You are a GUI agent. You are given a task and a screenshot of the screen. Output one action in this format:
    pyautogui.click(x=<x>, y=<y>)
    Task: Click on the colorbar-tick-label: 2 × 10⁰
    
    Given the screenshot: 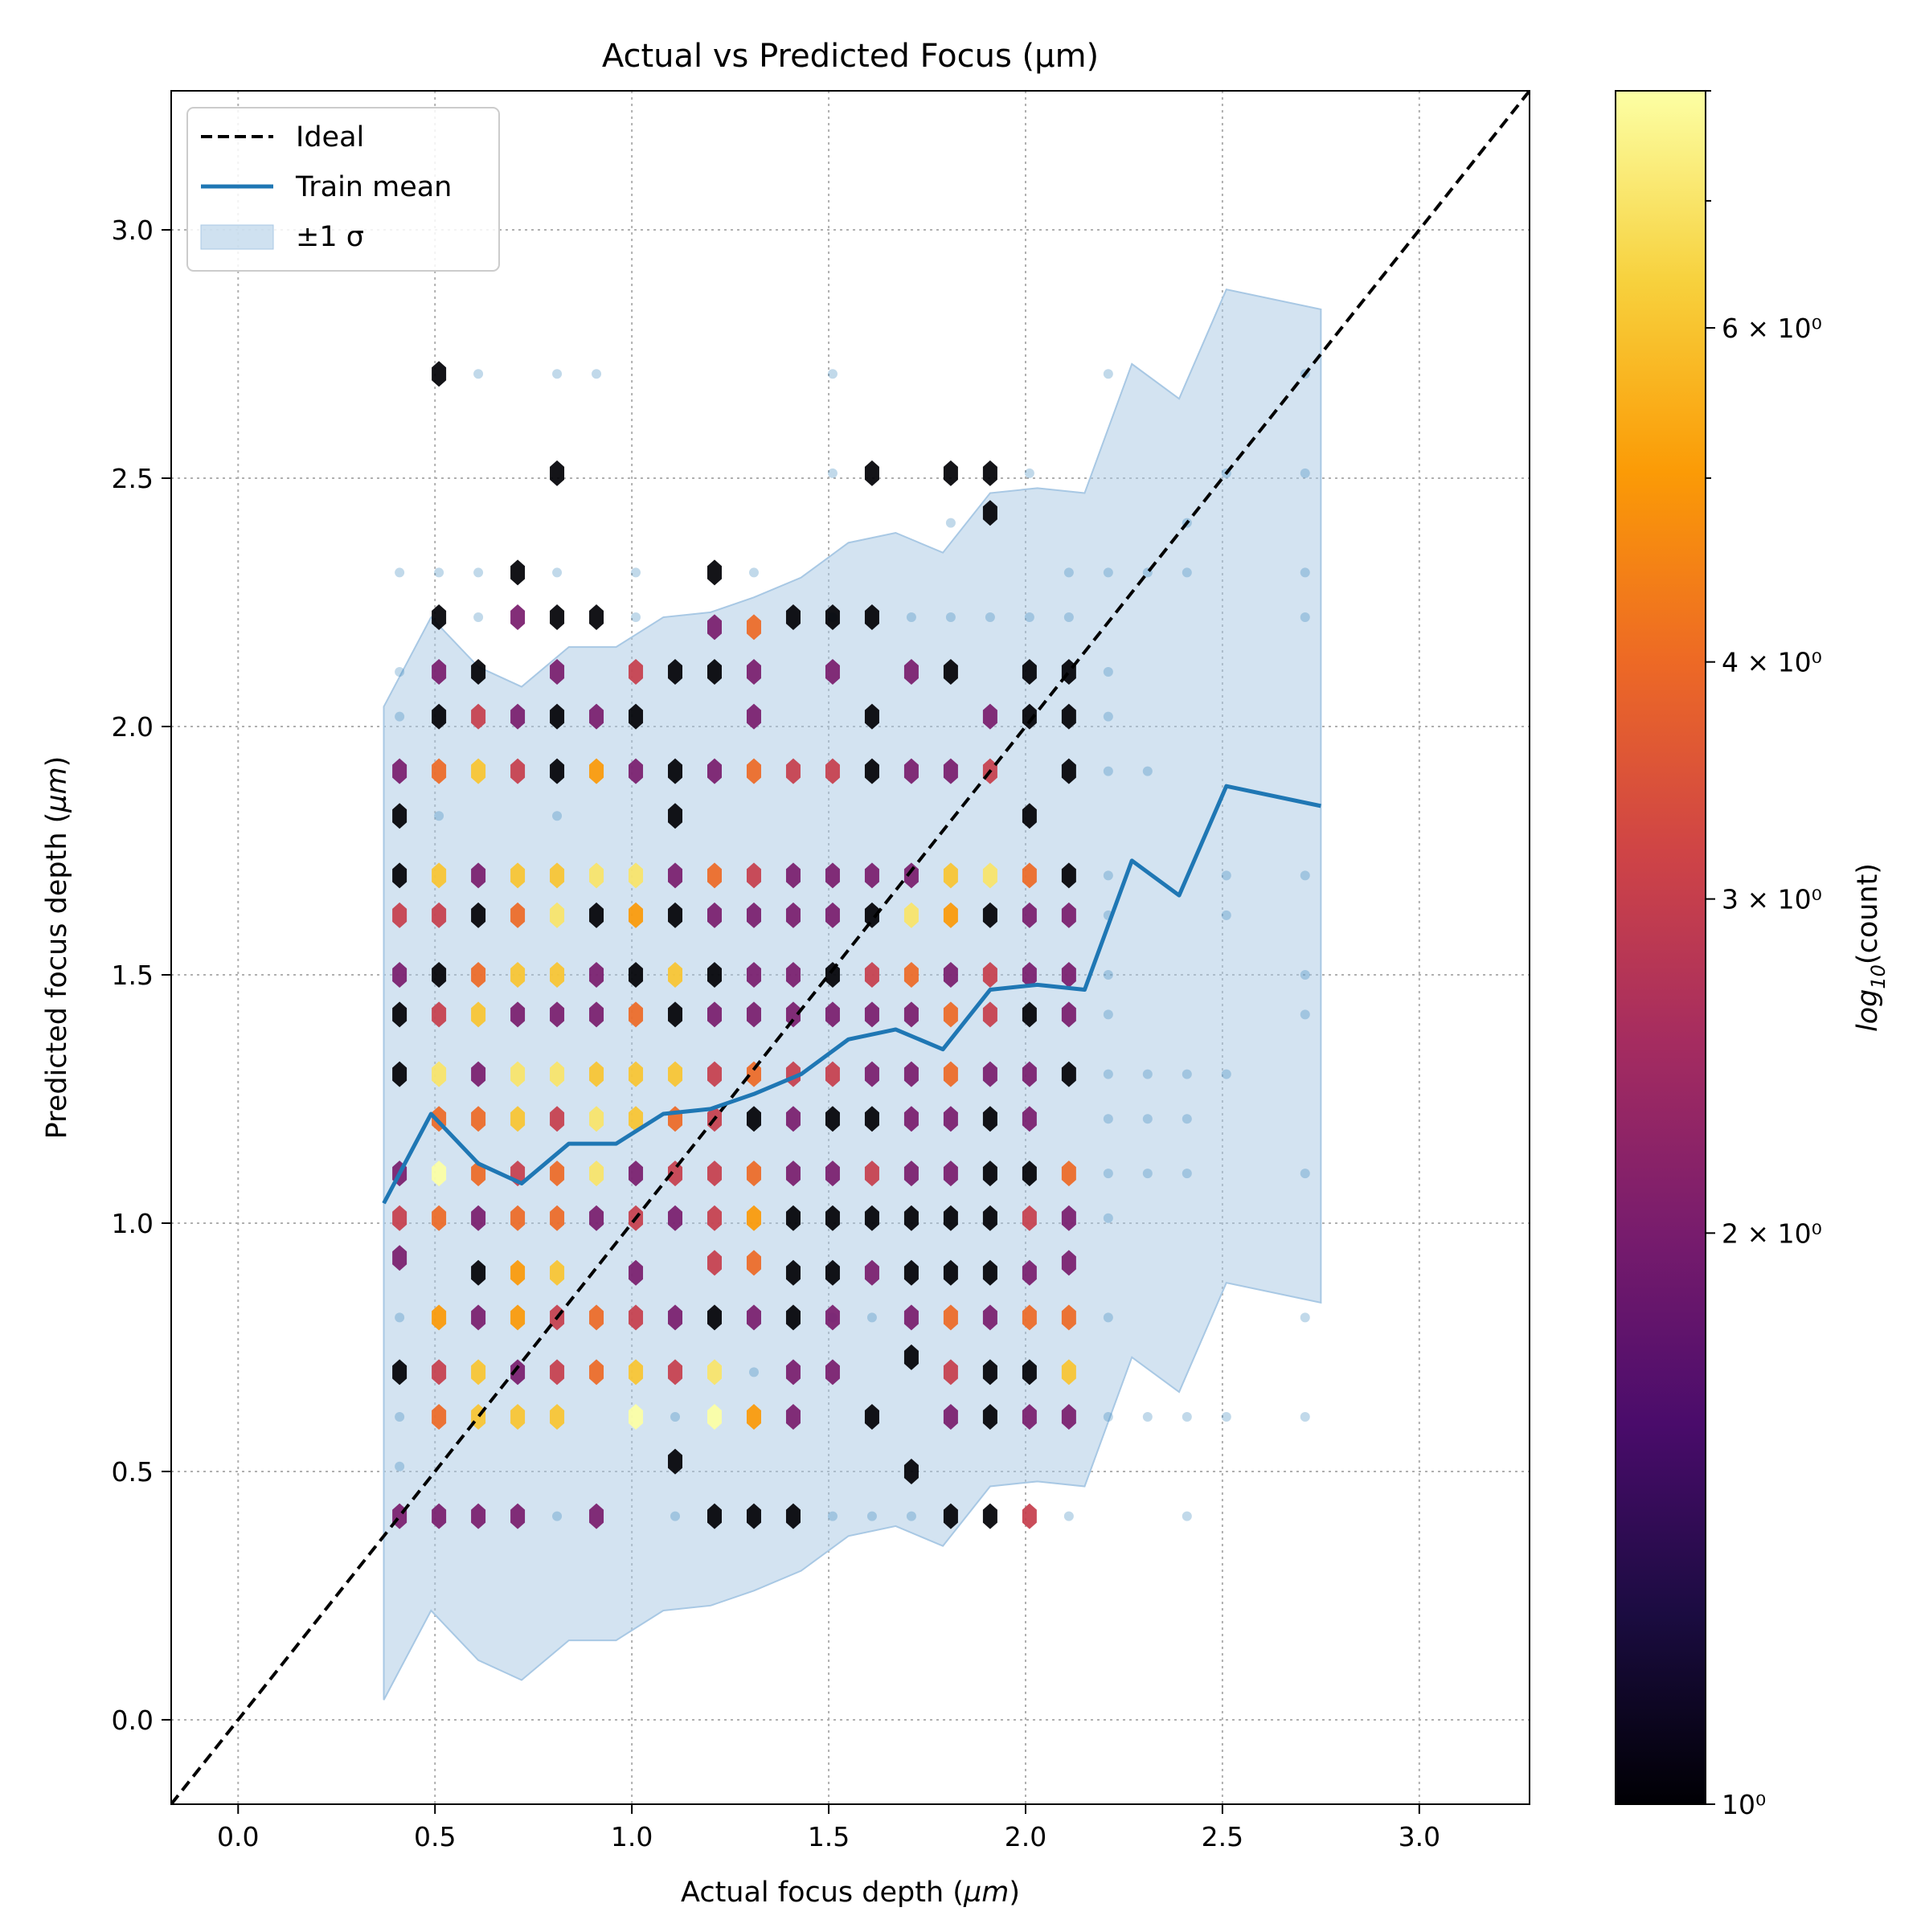 What is the action you would take?
    pyautogui.click(x=1772, y=1233)
    